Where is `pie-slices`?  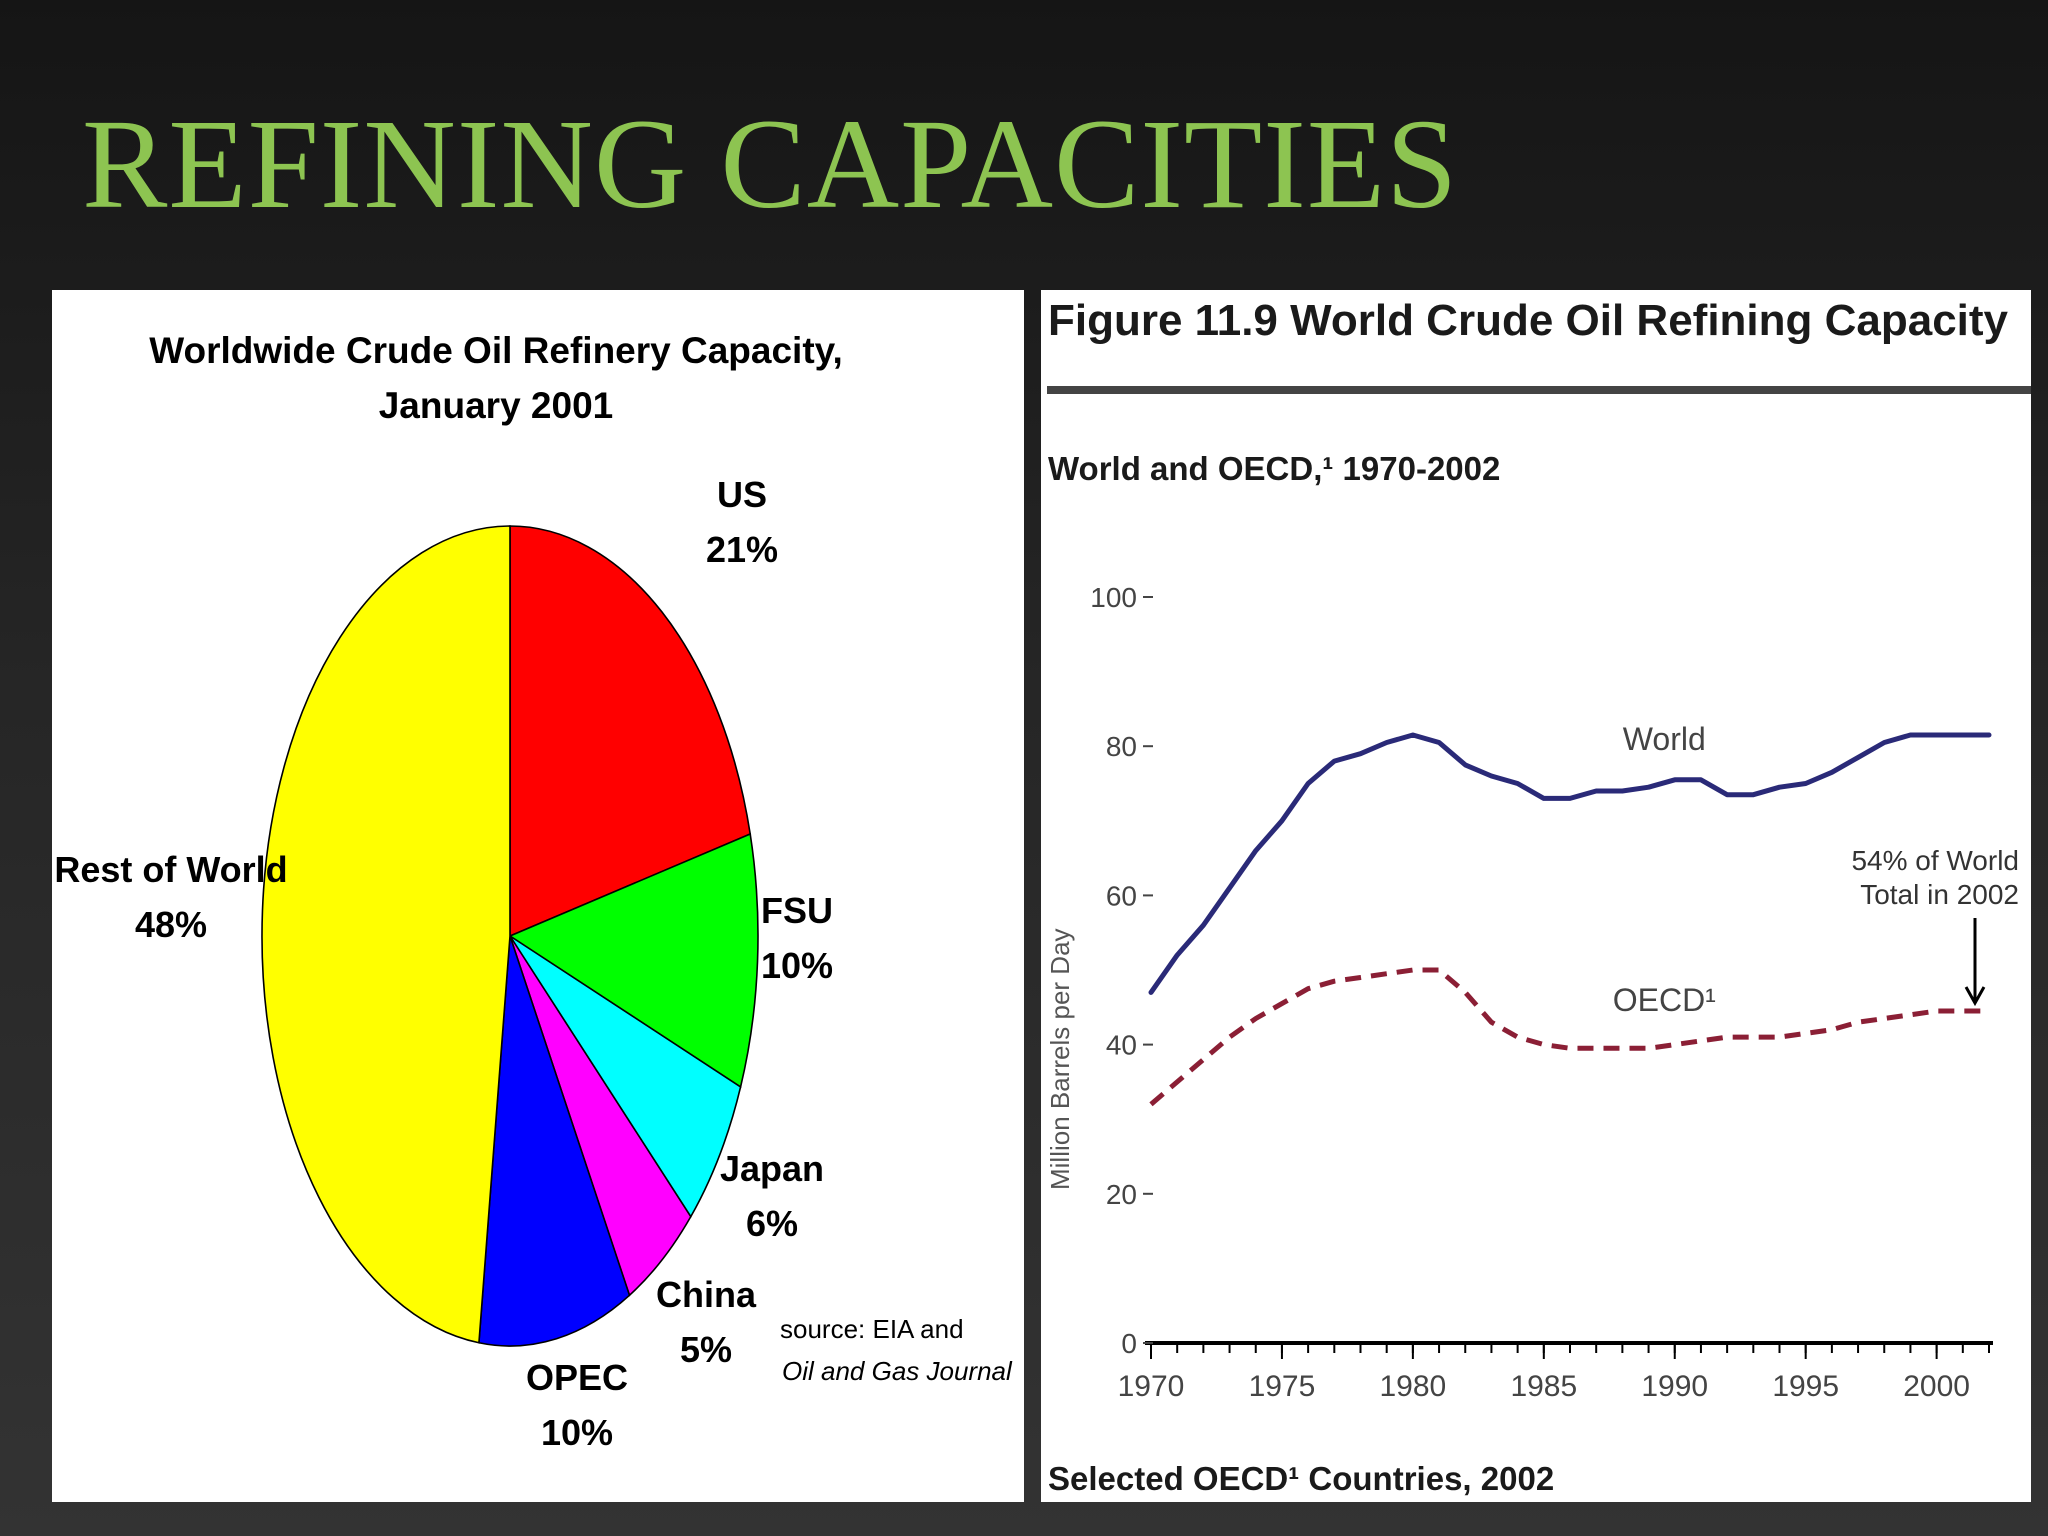 pie-slices is located at coordinates (510, 936).